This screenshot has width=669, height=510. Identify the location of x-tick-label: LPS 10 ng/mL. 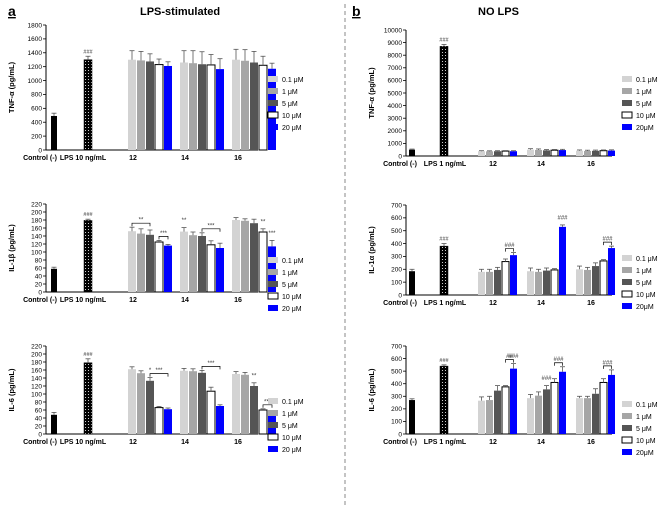
(83, 300).